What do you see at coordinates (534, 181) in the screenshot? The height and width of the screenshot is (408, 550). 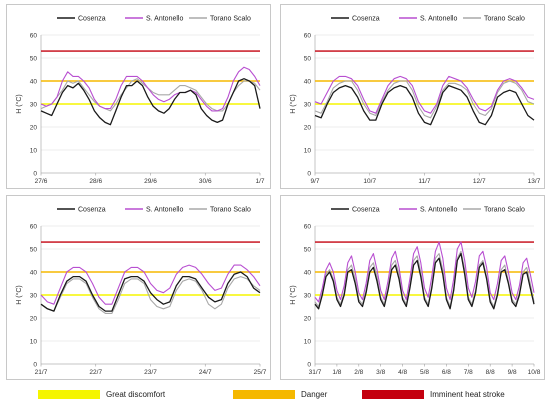 I see `x-tick-label: 13/7` at bounding box center [534, 181].